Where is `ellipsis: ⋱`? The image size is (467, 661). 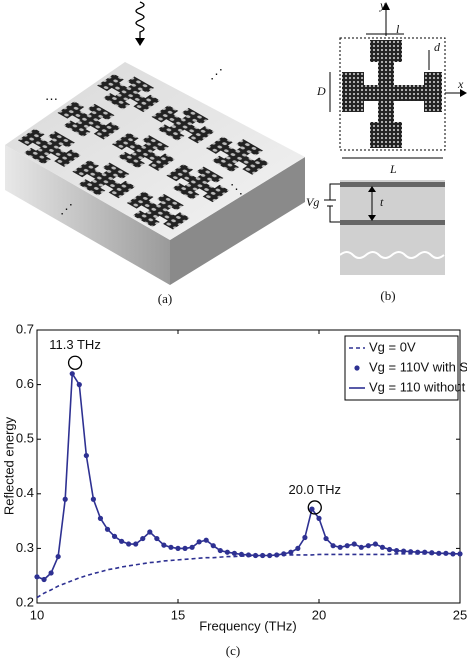
ellipsis: ⋱ is located at coordinates (236, 188).